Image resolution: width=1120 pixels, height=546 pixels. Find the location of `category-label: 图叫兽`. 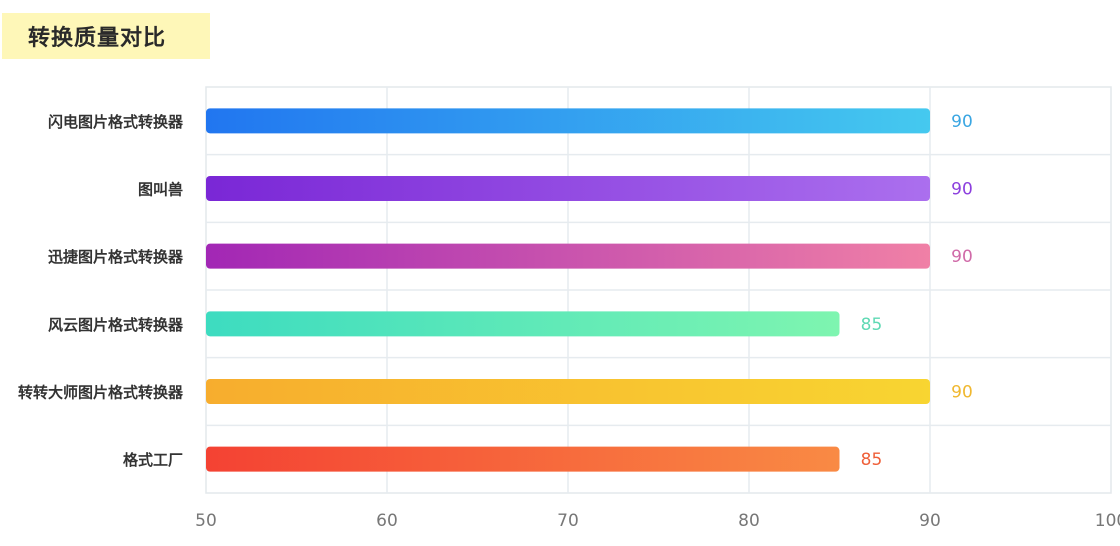

category-label: 图叫兽 is located at coordinates (160, 190).